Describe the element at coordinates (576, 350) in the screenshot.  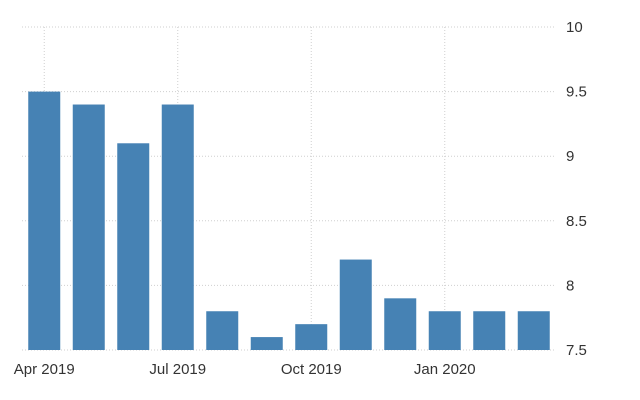
I see `y-tick-label: 7.5` at that location.